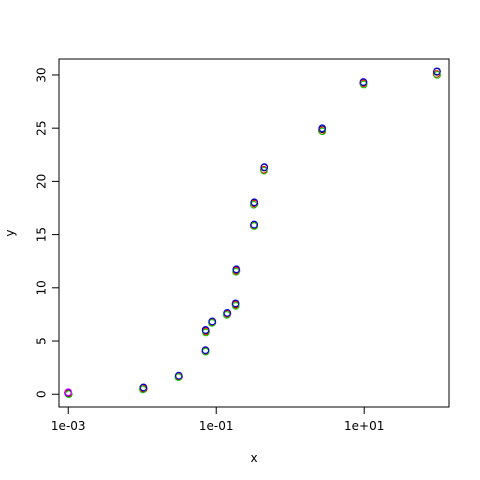  Describe the element at coordinates (68, 426) in the screenshot. I see `x-tick-label: 1e-03` at that location.